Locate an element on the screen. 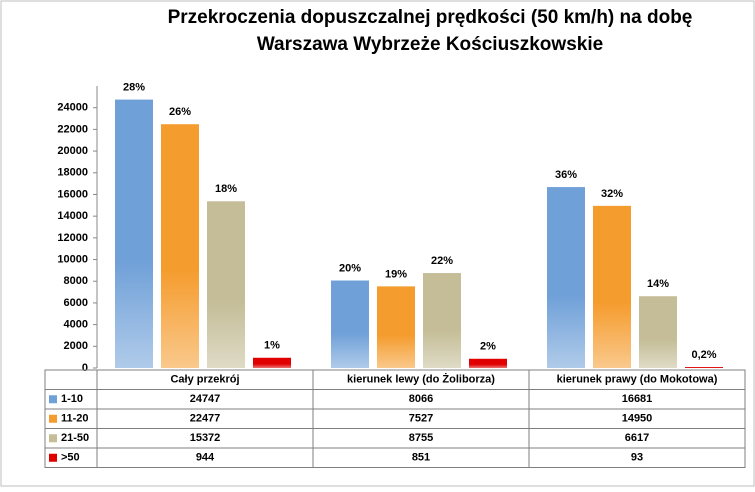  data-label: 28% is located at coordinates (134, 87).